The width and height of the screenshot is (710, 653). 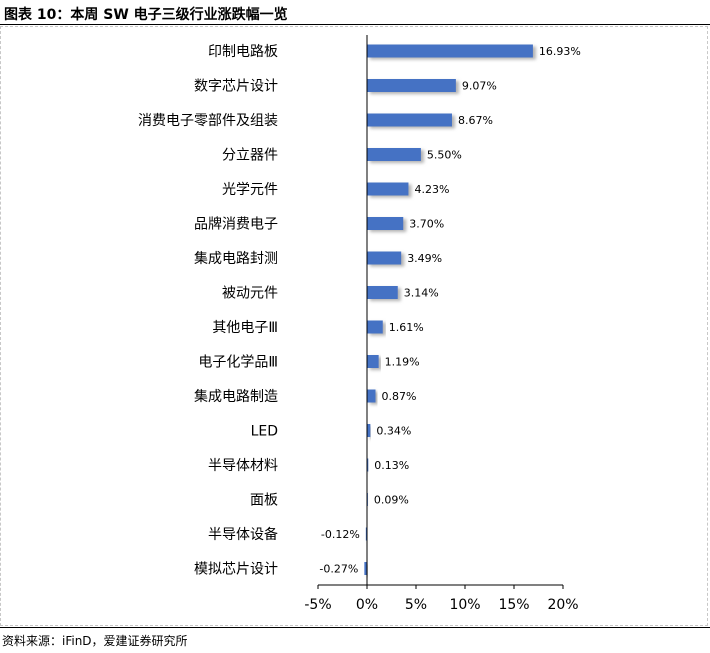 I want to click on category-label: 分立器件, so click(x=250, y=156).